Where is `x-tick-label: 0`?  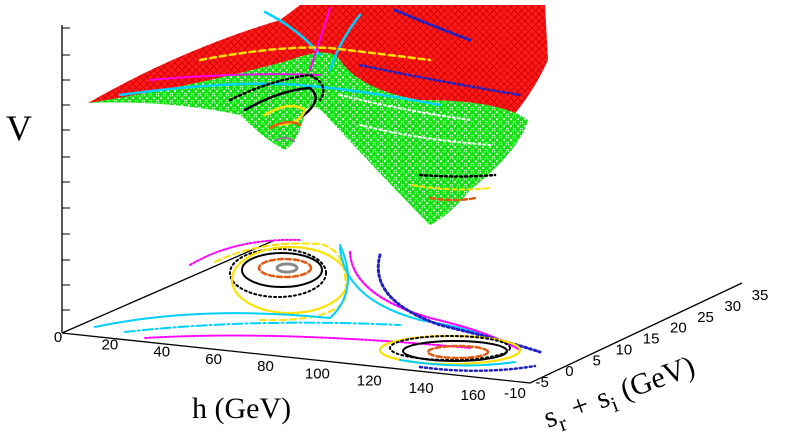
x-tick-label: 0 is located at coordinates (58, 337).